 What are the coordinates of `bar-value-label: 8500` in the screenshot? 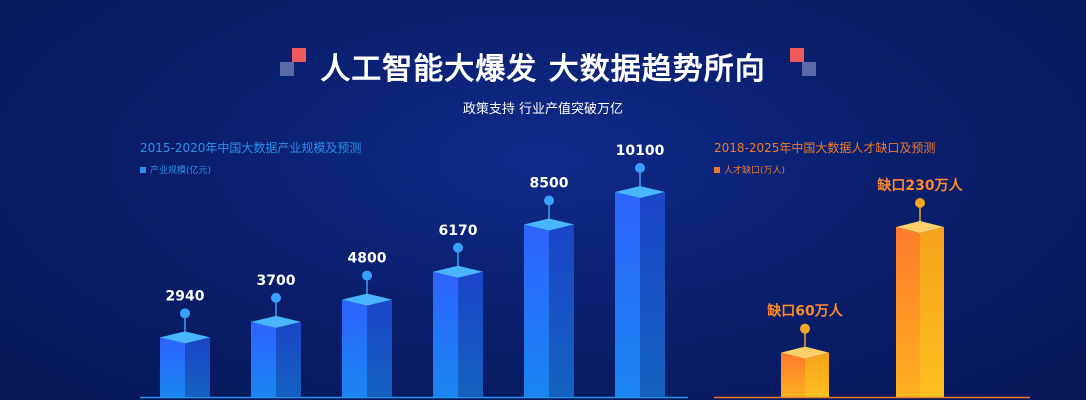 It's located at (549, 183).